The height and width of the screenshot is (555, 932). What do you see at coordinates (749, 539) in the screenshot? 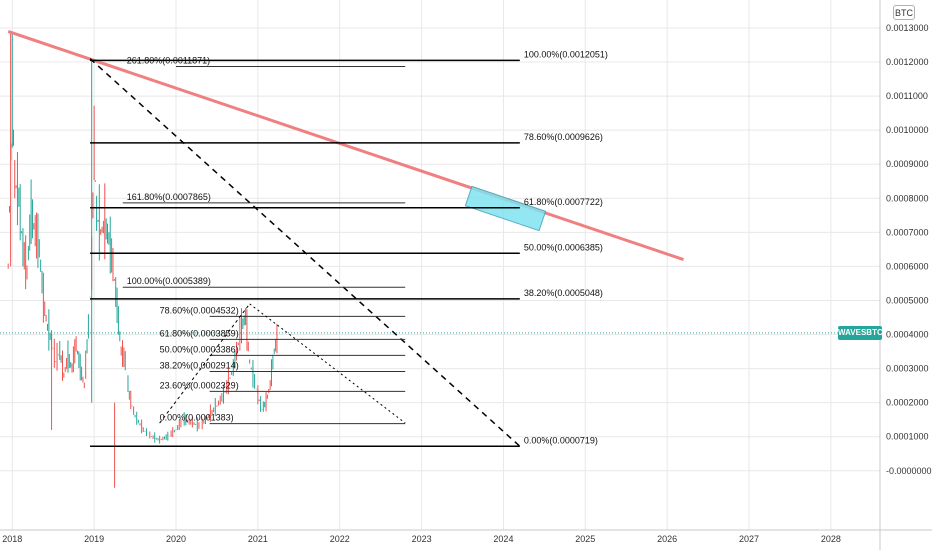
I see `time-tick-label: 2027` at bounding box center [749, 539].